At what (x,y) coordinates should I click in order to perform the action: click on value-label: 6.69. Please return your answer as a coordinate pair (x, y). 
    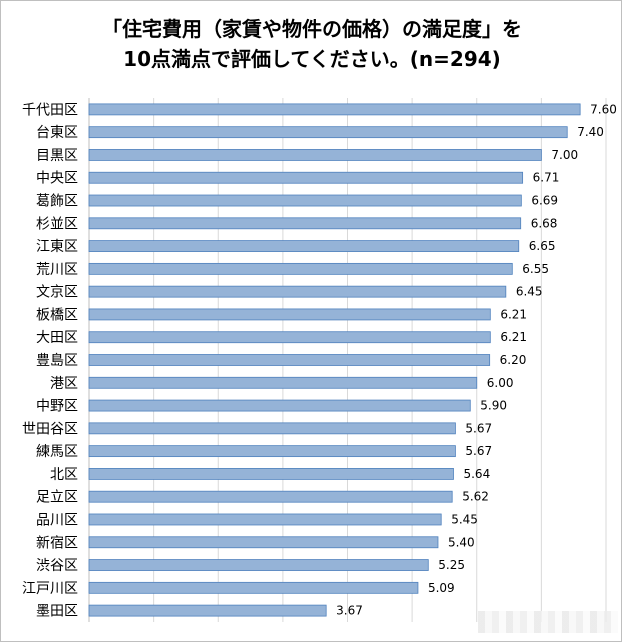
    Looking at the image, I should click on (544, 201).